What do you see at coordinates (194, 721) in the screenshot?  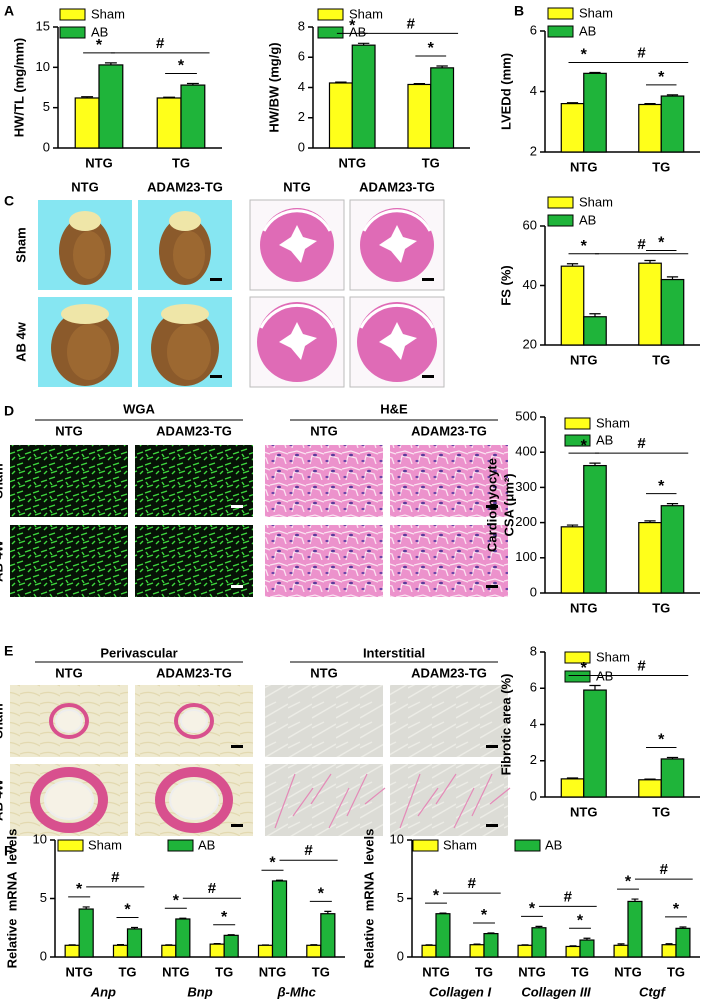 I see `vessel-lumen` at bounding box center [194, 721].